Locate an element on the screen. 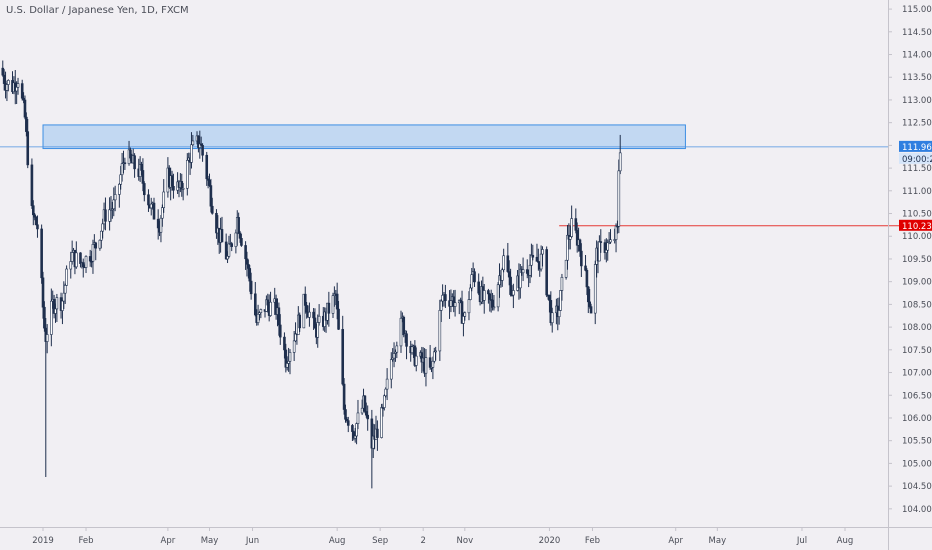 The height and width of the screenshot is (550, 932). level-value: 110.230 is located at coordinates (917, 227).